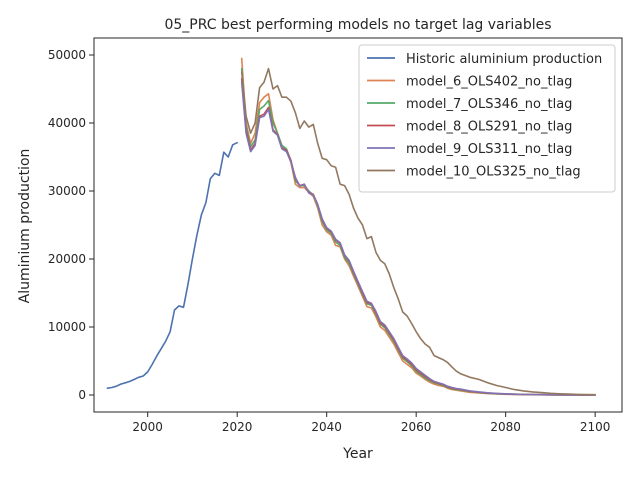  What do you see at coordinates (82, 395) in the screenshot?
I see `y-tick-label: 0` at bounding box center [82, 395].